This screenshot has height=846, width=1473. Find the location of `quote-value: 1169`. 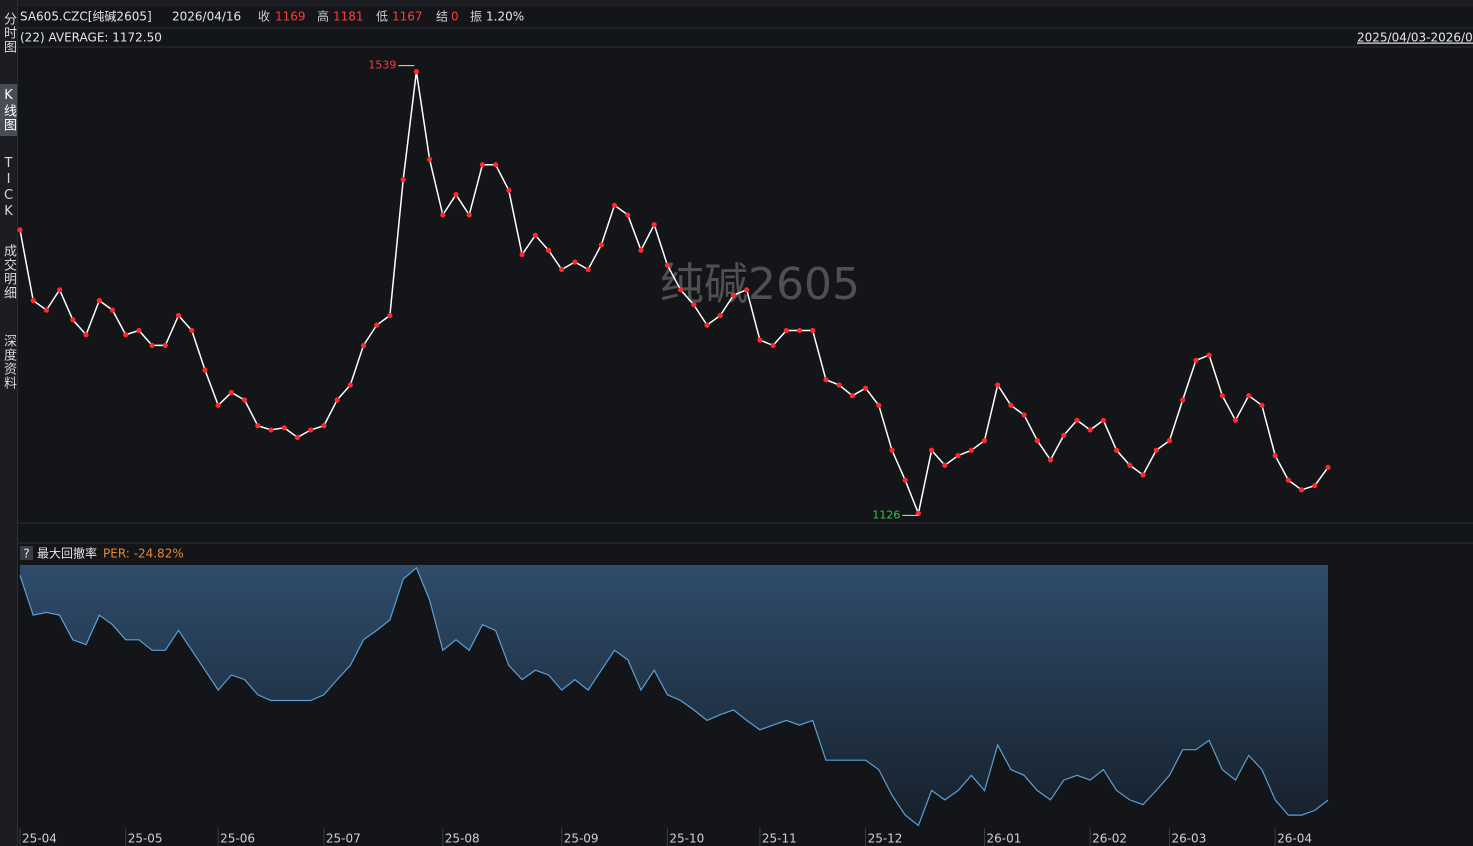

quote-value: 1169 is located at coordinates (290, 17).